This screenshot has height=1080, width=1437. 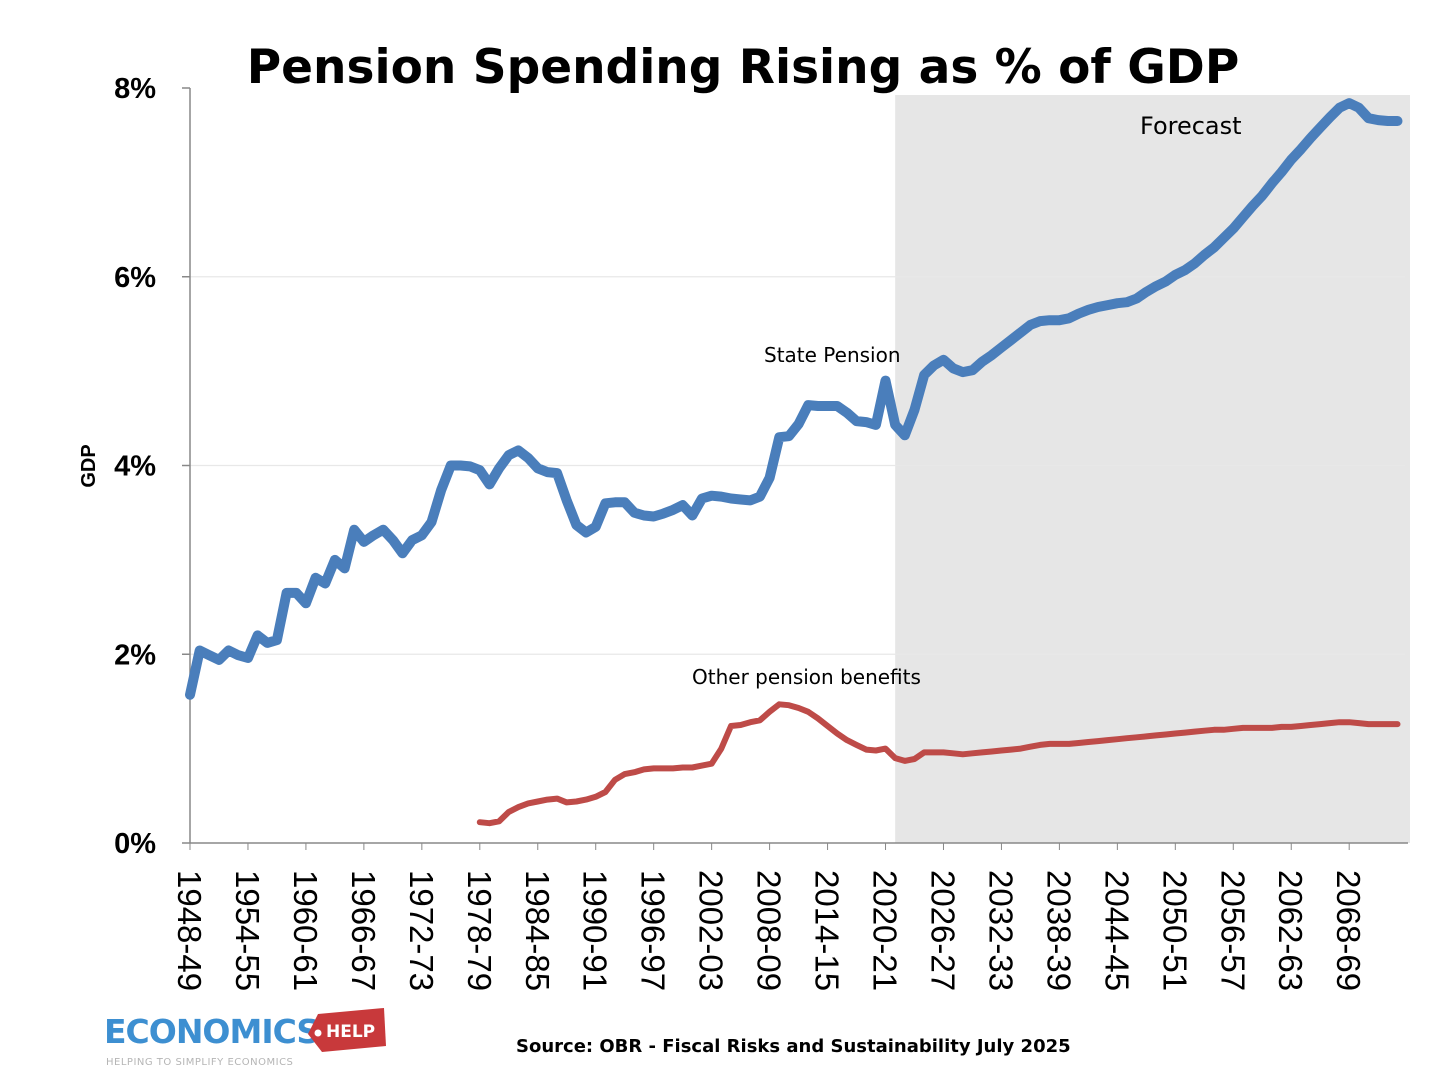 What do you see at coordinates (135, 278) in the screenshot?
I see `y-tick-label: 6%` at bounding box center [135, 278].